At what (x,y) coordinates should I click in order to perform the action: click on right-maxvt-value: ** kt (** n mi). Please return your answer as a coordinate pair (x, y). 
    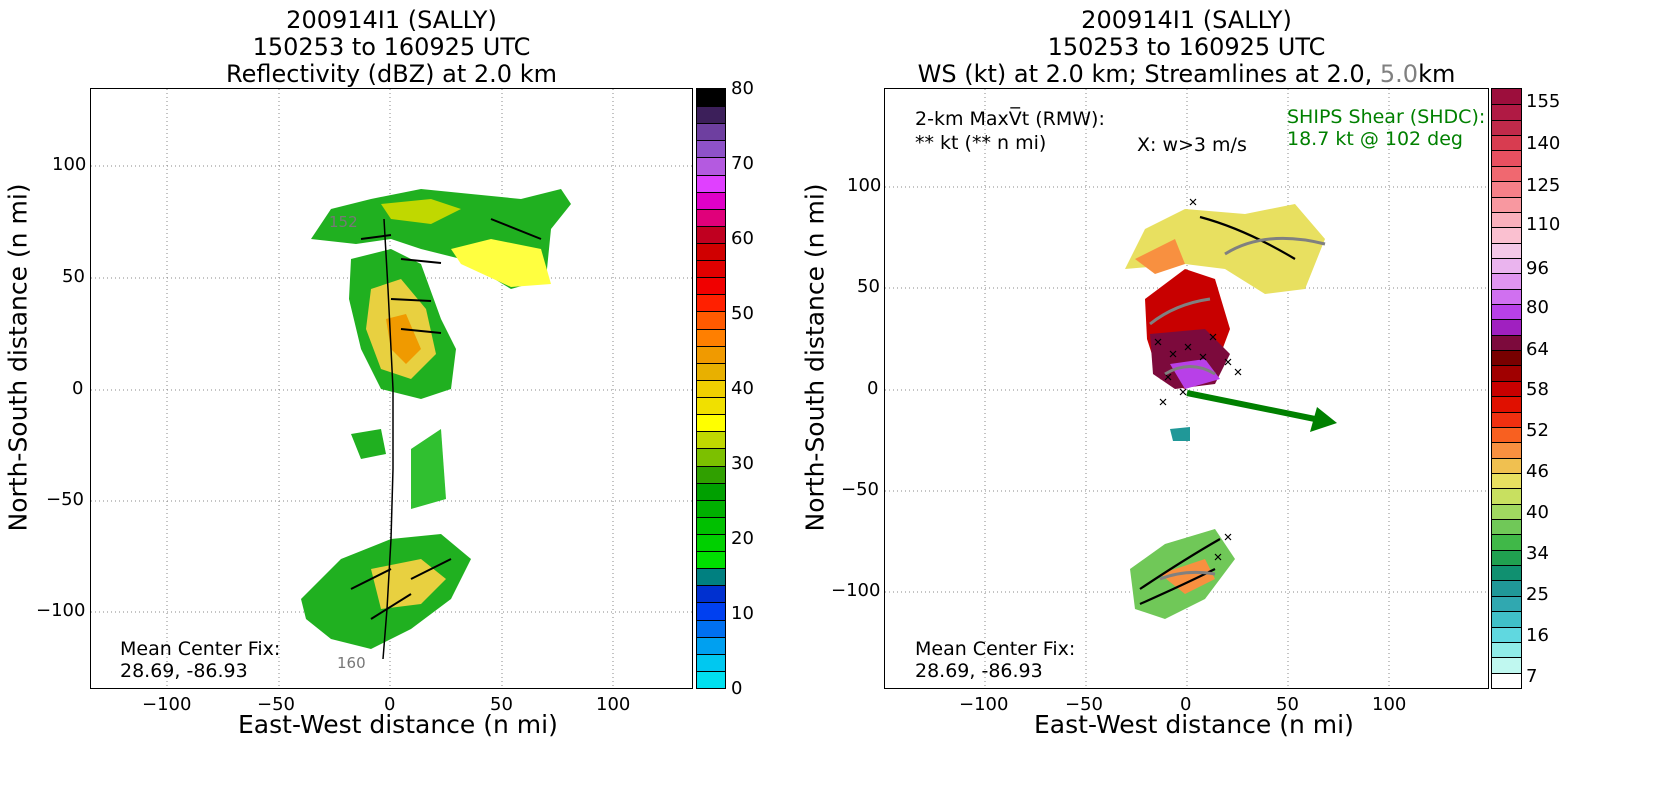
    Looking at the image, I should click on (981, 143).